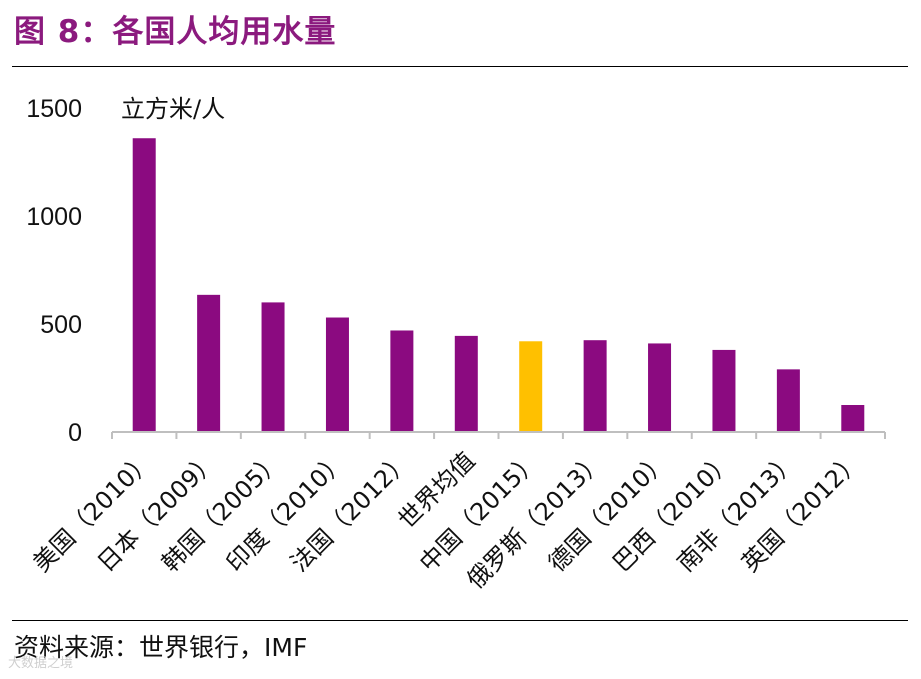 Image resolution: width=921 pixels, height=679 pixels. Describe the element at coordinates (54, 271) in the screenshot. I see `y-axis: 0 500 1000 1500` at that location.